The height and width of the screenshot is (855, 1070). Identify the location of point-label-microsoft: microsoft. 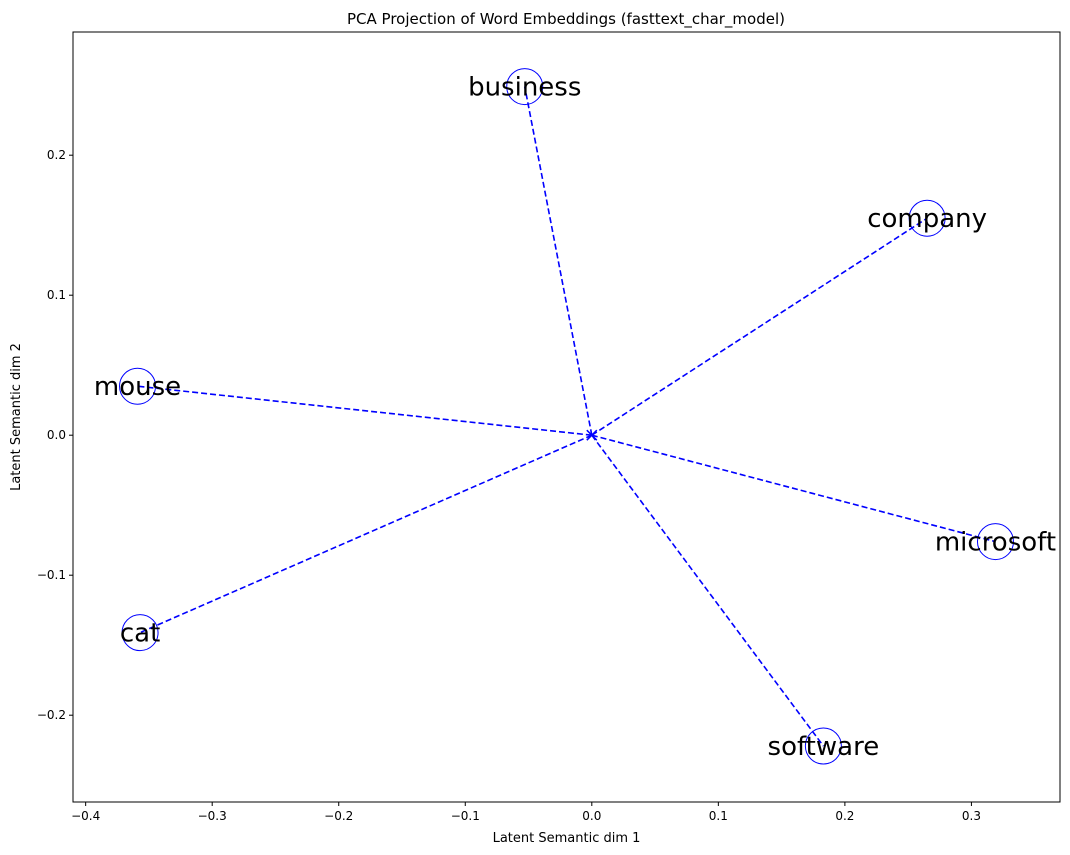
(995, 543).